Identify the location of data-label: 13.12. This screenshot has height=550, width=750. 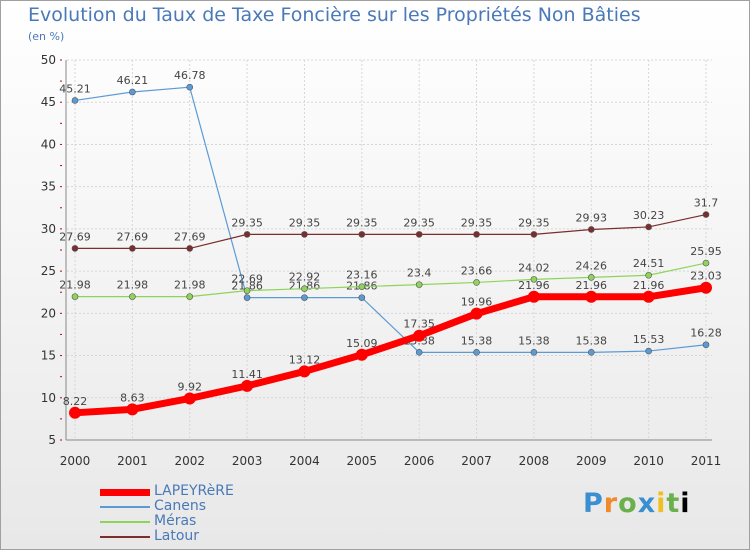
(305, 359).